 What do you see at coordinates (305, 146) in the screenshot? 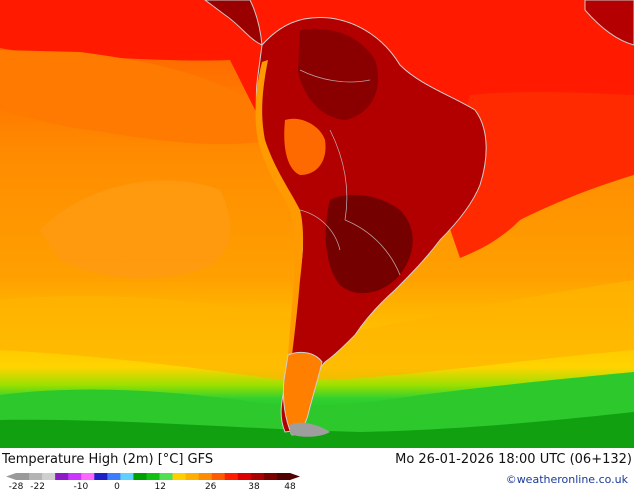
I see `altiplano-orange` at bounding box center [305, 146].